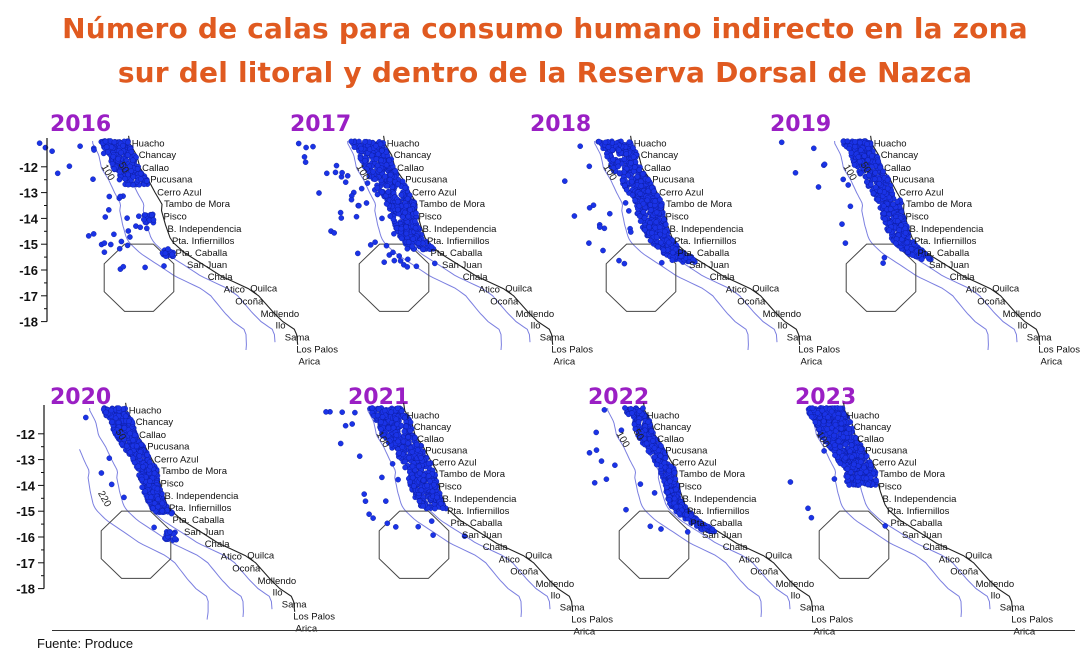 This screenshot has width=1090, height=661. What do you see at coordinates (563, 630) in the screenshot?
I see `footer-divider` at bounding box center [563, 630].